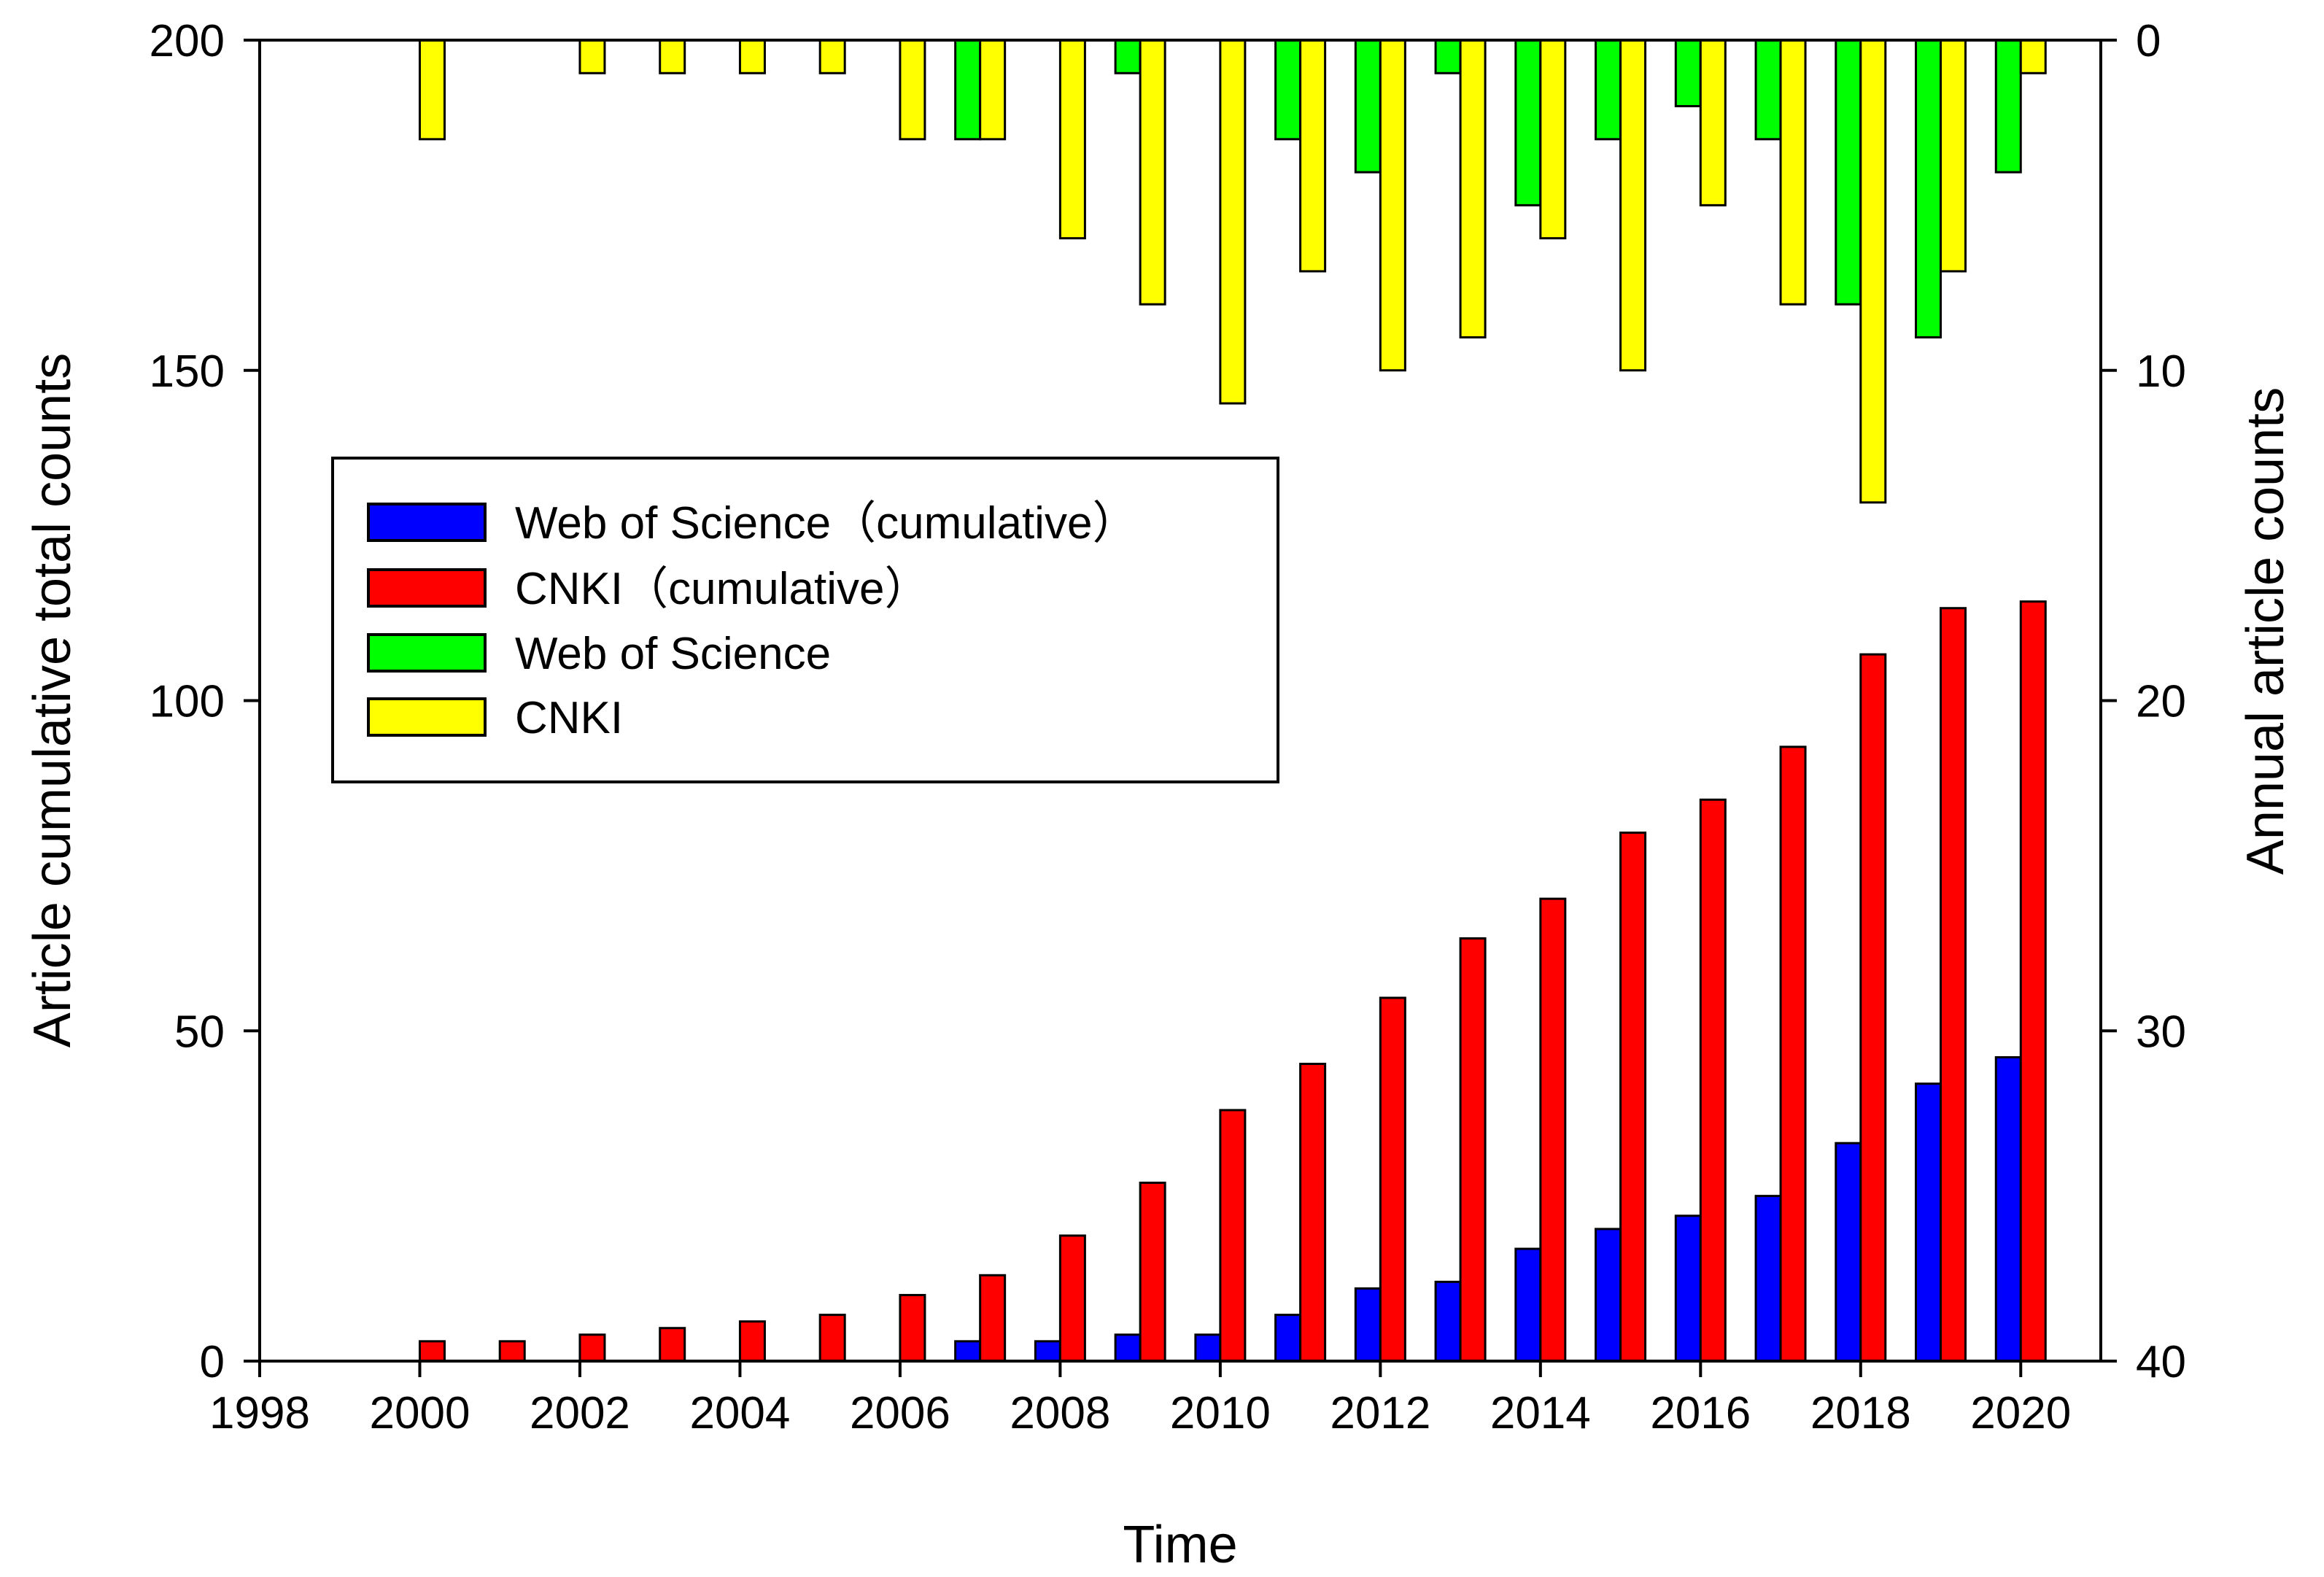 The height and width of the screenshot is (1577, 2324). I want to click on legend-swatch-cnki-cumulative, so click(427, 588).